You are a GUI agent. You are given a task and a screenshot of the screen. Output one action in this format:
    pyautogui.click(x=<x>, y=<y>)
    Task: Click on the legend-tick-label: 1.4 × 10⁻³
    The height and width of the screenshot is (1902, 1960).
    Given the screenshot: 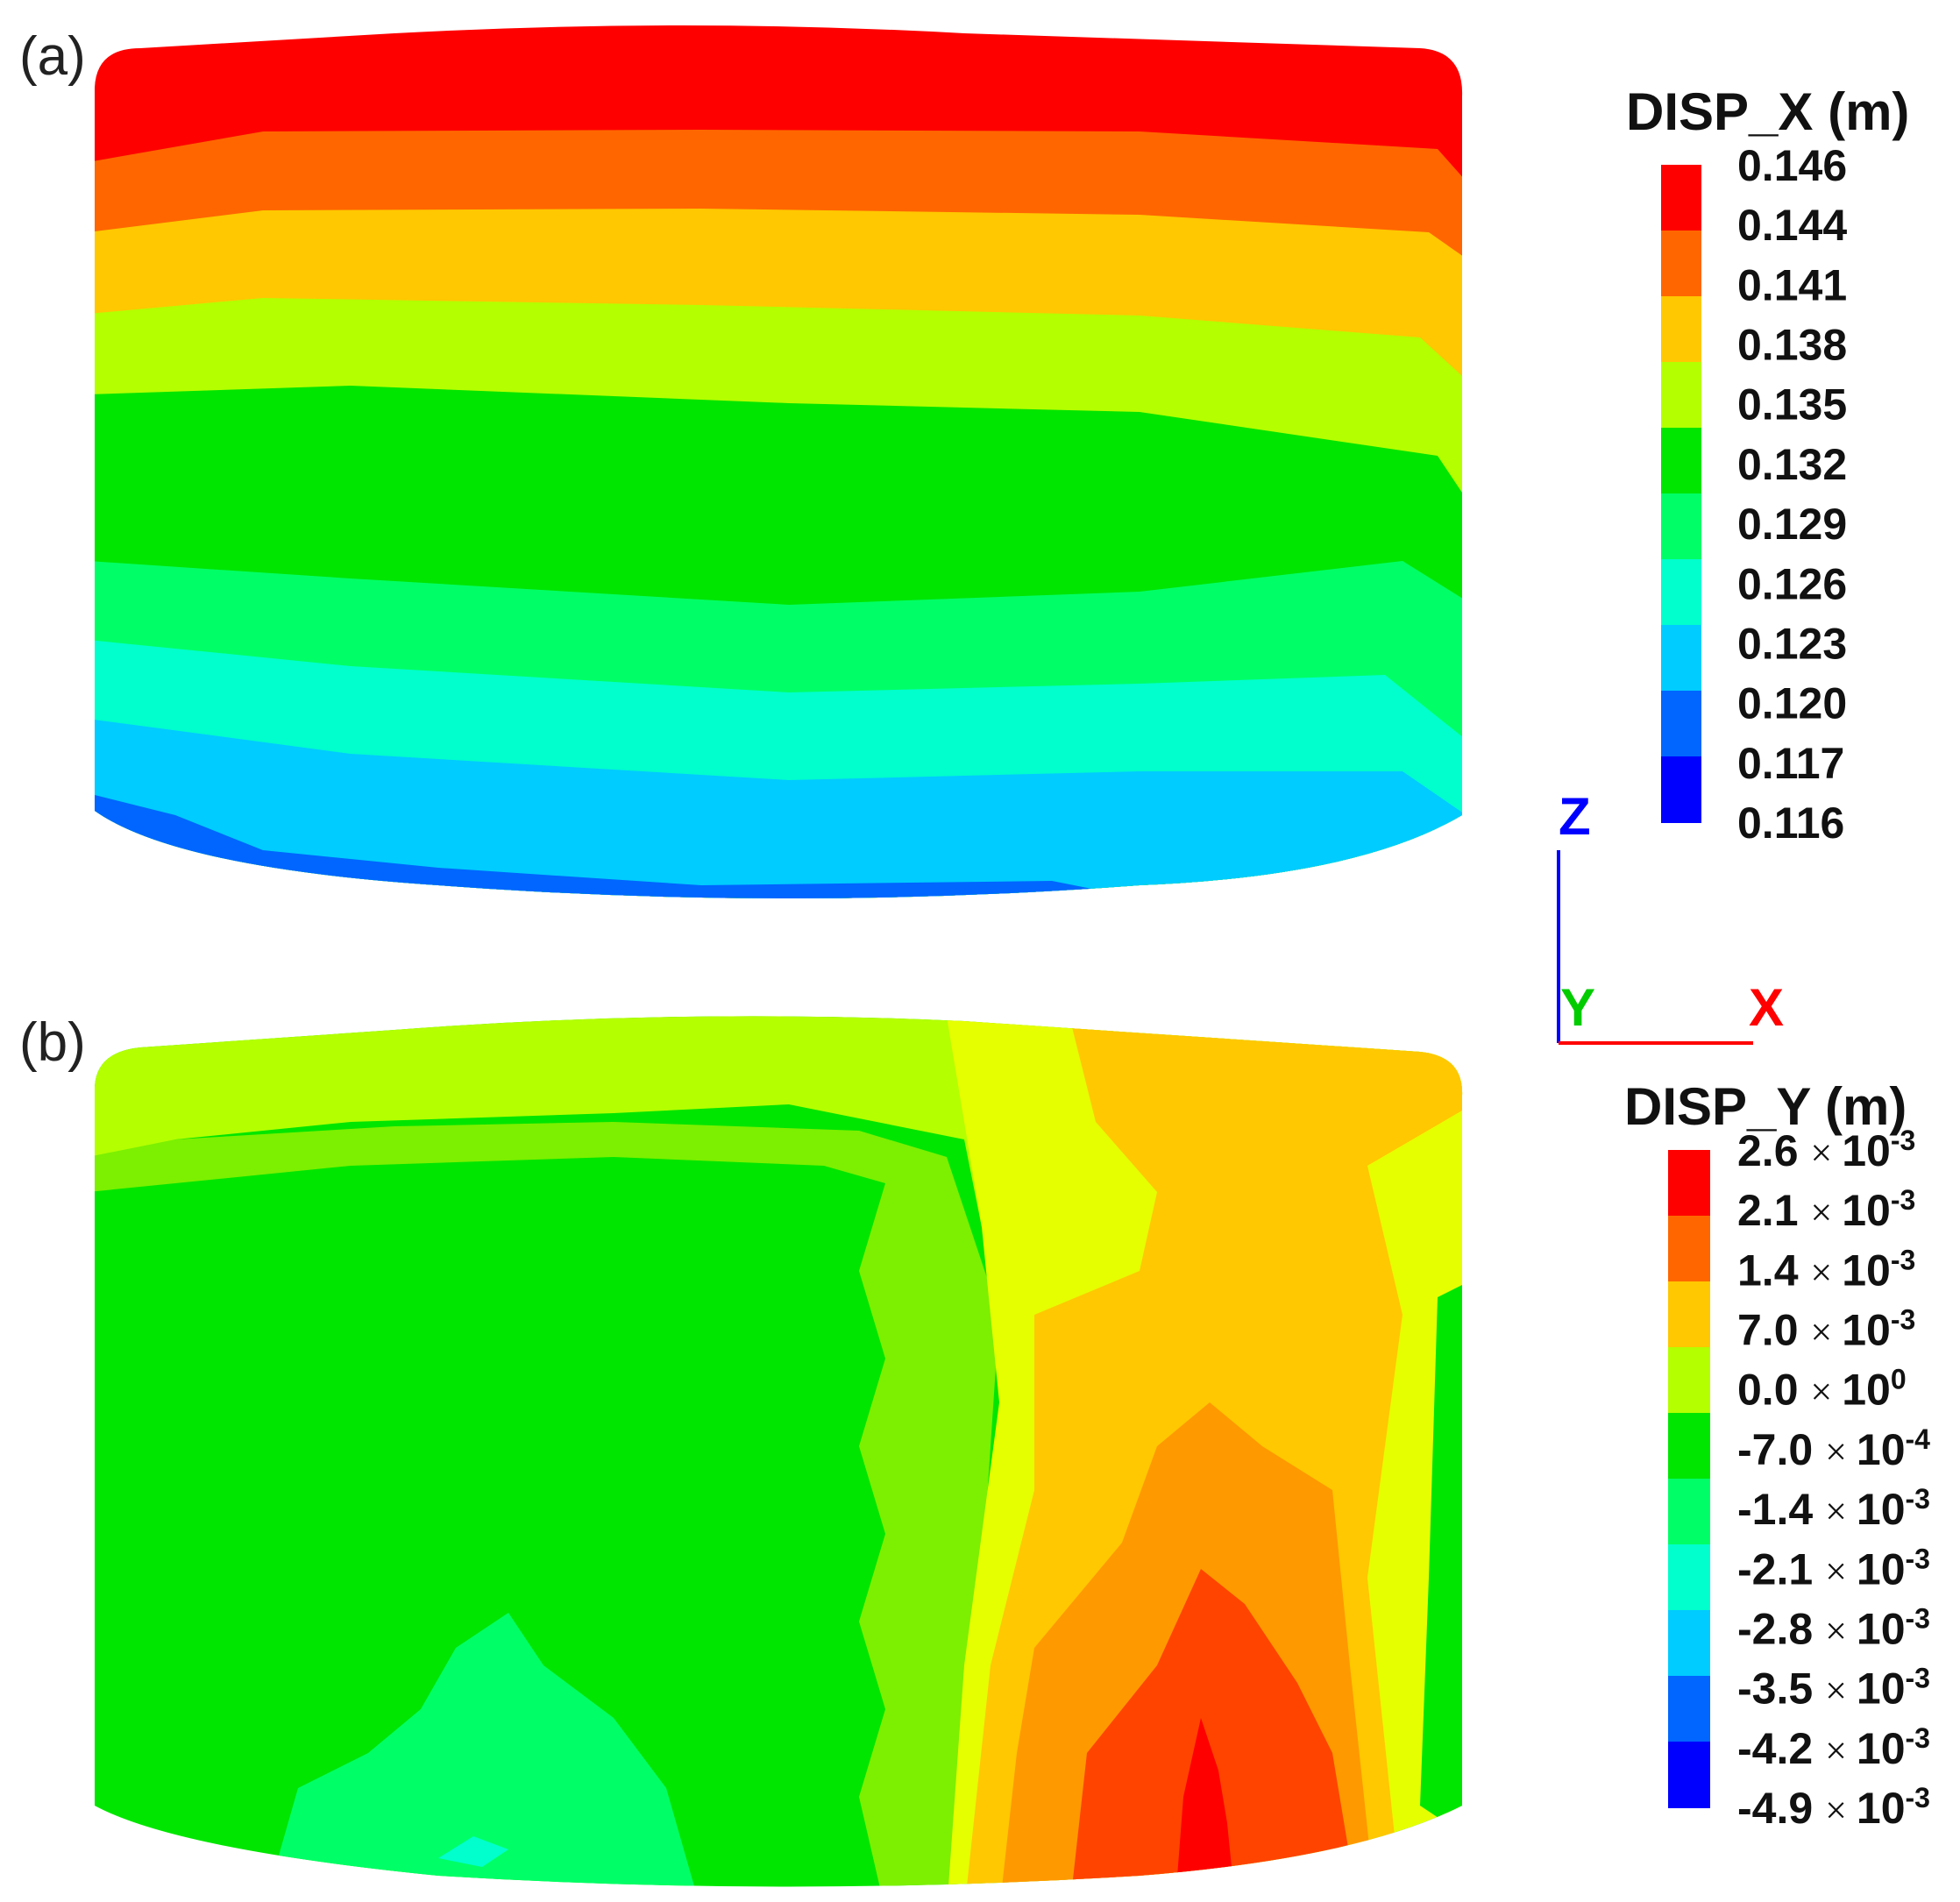 What is the action you would take?
    pyautogui.click(x=1826, y=1269)
    